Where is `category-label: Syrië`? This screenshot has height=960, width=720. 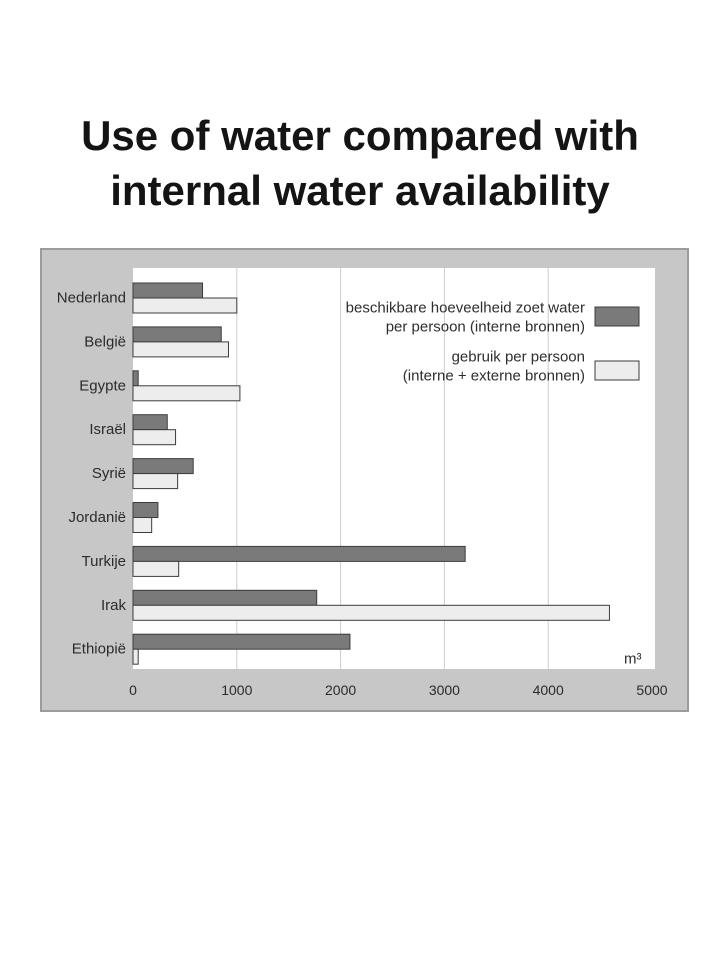
category-label: Syrië is located at coordinates (109, 473).